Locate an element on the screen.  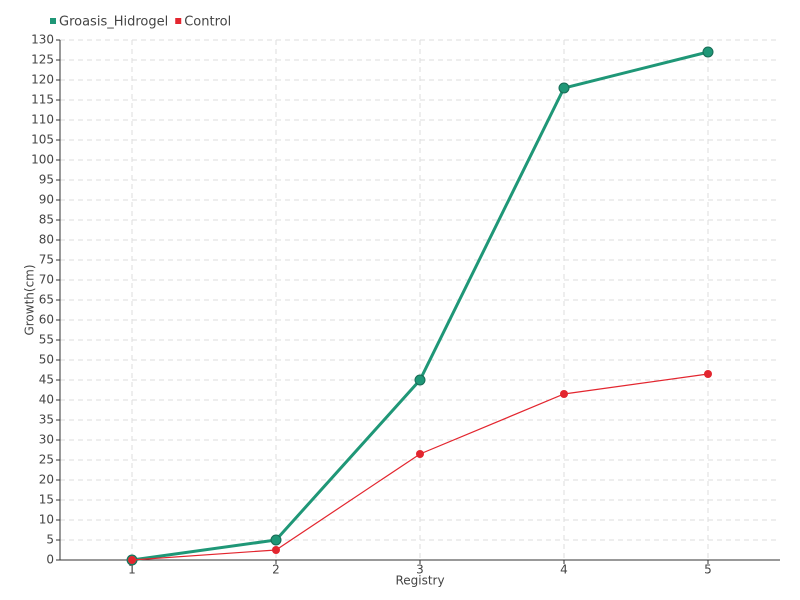
y-axis-label: Growth(cm) is located at coordinates (30, 299).